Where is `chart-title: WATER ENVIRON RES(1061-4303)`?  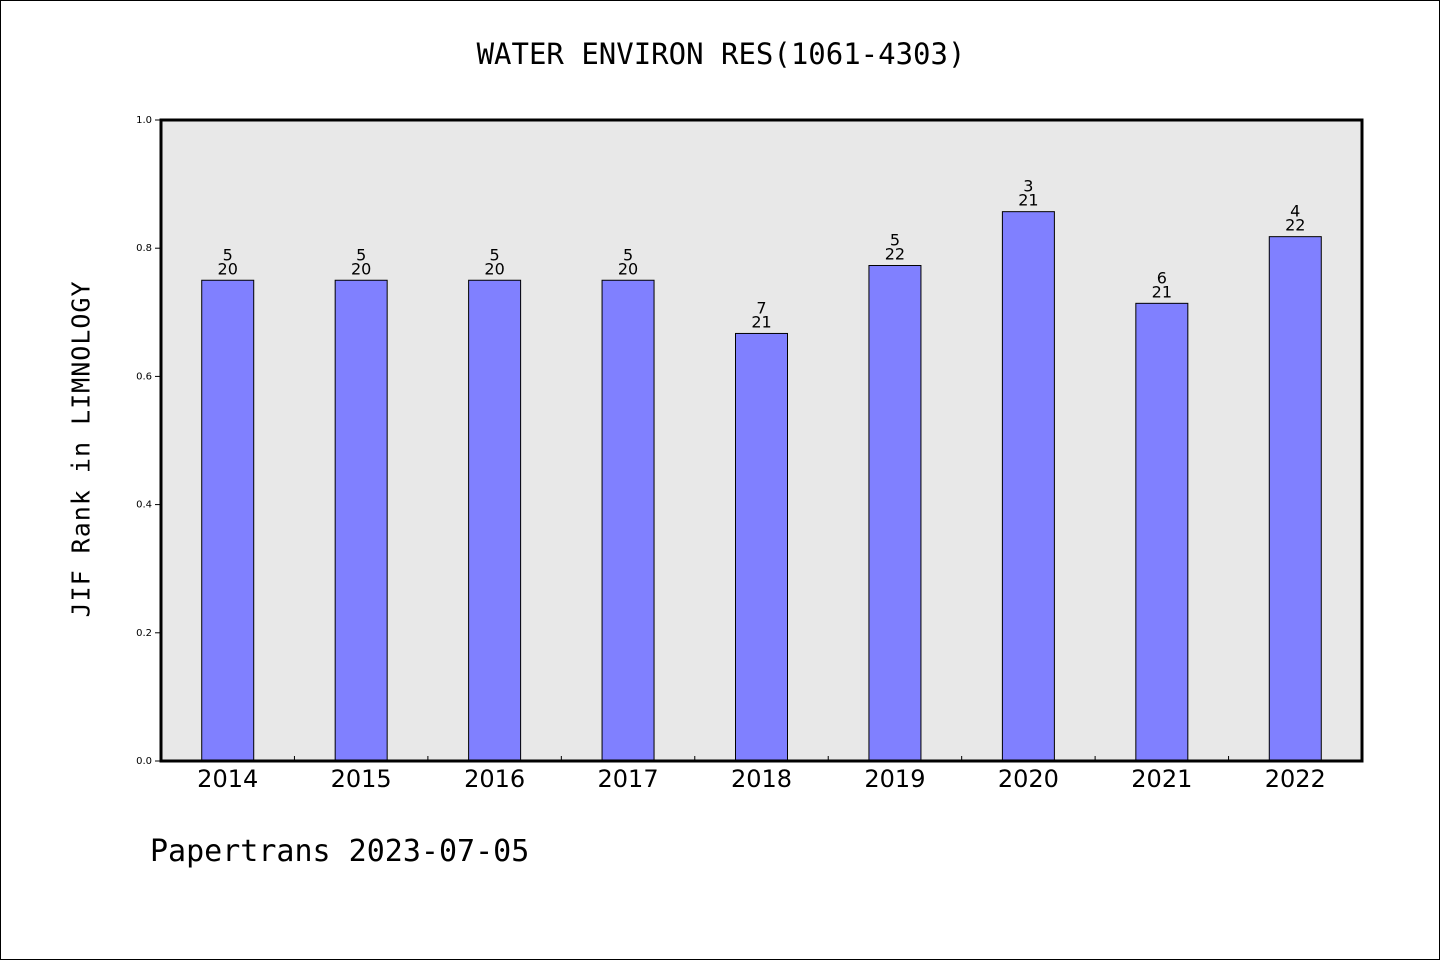 chart-title: WATER ENVIRON RES(1061-4303) is located at coordinates (721, 54).